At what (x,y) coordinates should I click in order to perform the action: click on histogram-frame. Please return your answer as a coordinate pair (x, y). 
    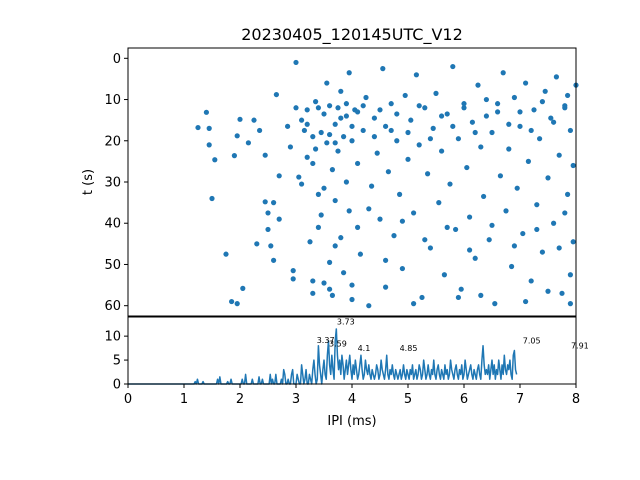
    Looking at the image, I should click on (352, 350).